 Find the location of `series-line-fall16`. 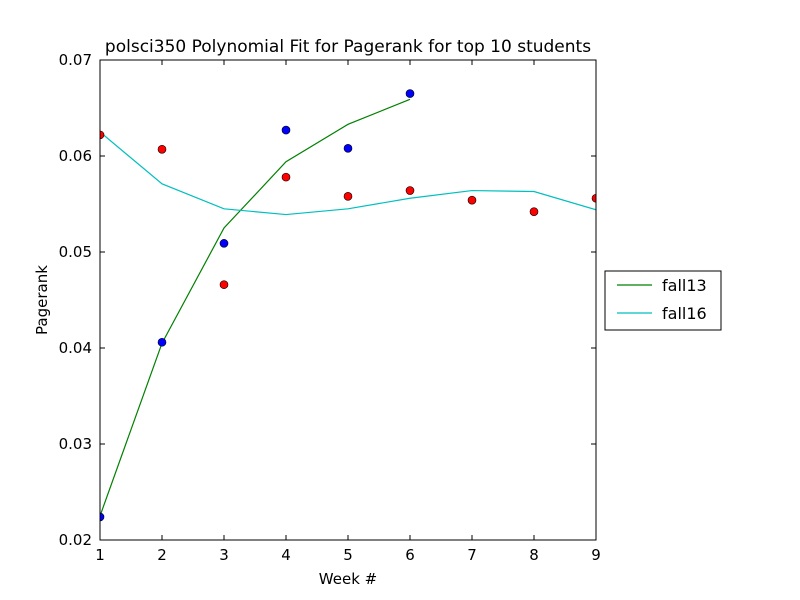

series-line-fall16 is located at coordinates (348, 173).